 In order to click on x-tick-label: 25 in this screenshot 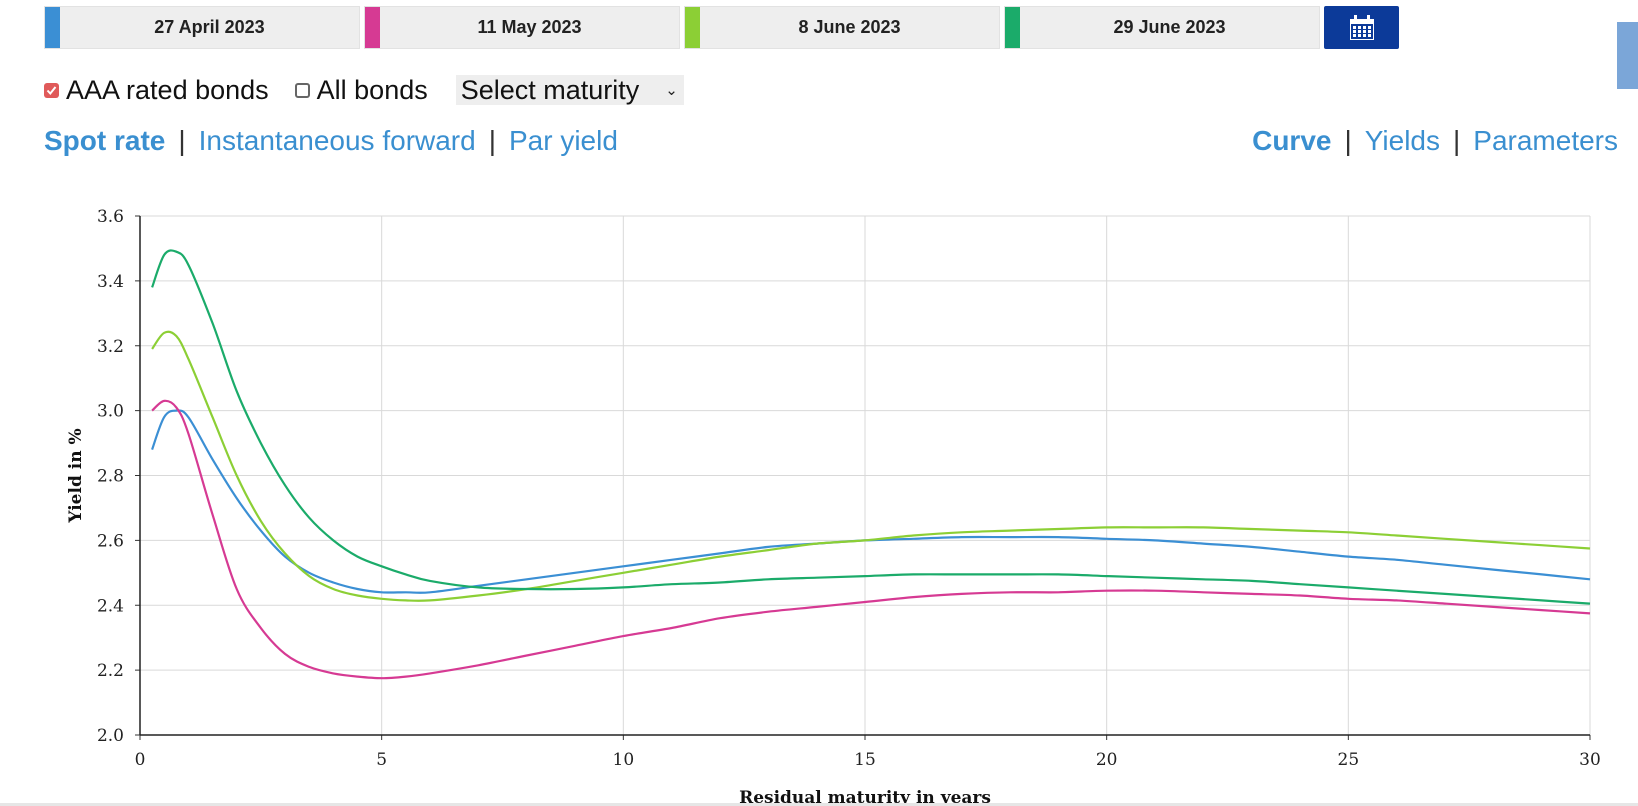, I will do `click(1349, 760)`.